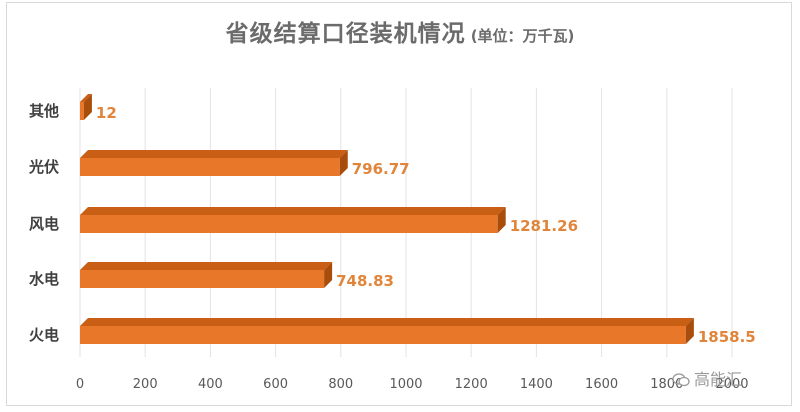 This screenshot has height=412, width=800. Describe the element at coordinates (210, 384) in the screenshot. I see `x-tick-label: 400` at that location.